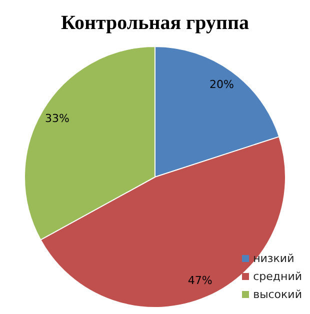 The height and width of the screenshot is (314, 310). What do you see at coordinates (155, 23) in the screenshot?
I see `chart-title: Контрольная группа` at bounding box center [155, 23].